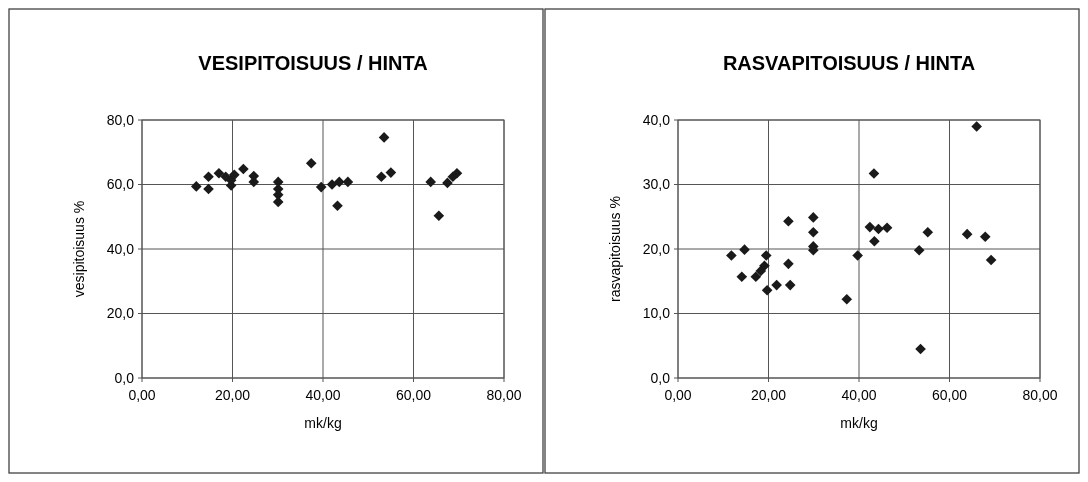  I want to click on chart-title: VESIPITOISUUS / HINTA, so click(313, 63).